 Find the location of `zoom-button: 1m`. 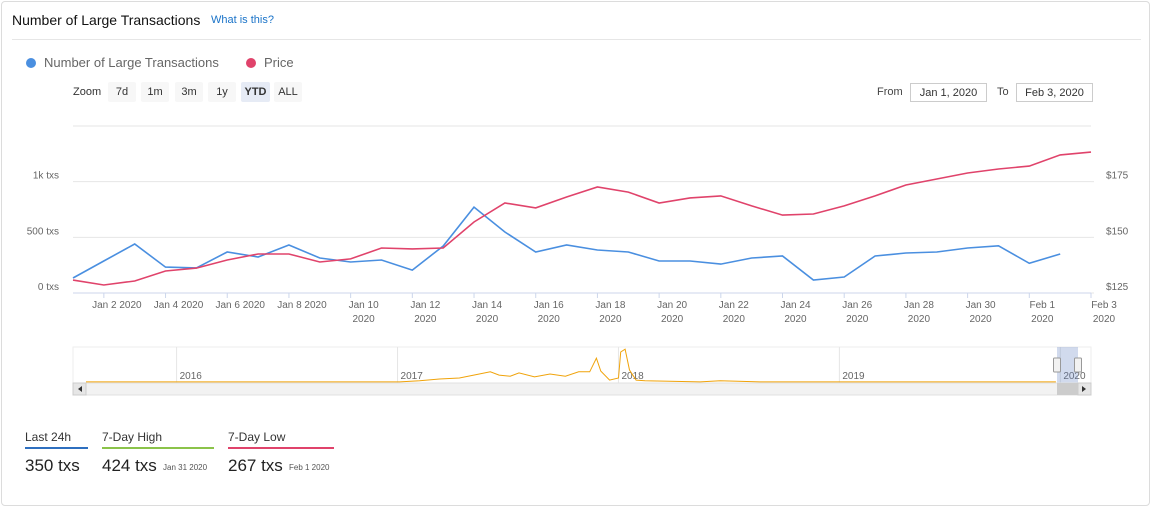

zoom-button: 1m is located at coordinates (155, 92).